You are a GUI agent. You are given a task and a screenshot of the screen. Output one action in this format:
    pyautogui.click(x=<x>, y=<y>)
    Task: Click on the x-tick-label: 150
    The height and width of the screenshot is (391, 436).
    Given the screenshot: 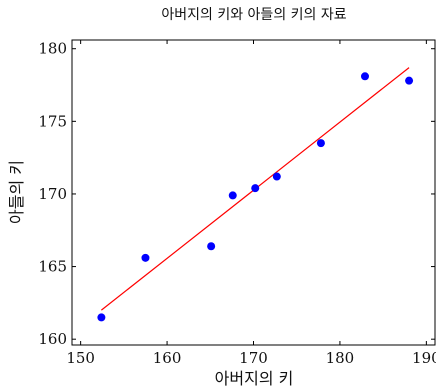 What is the action you would take?
    pyautogui.click(x=80, y=358)
    